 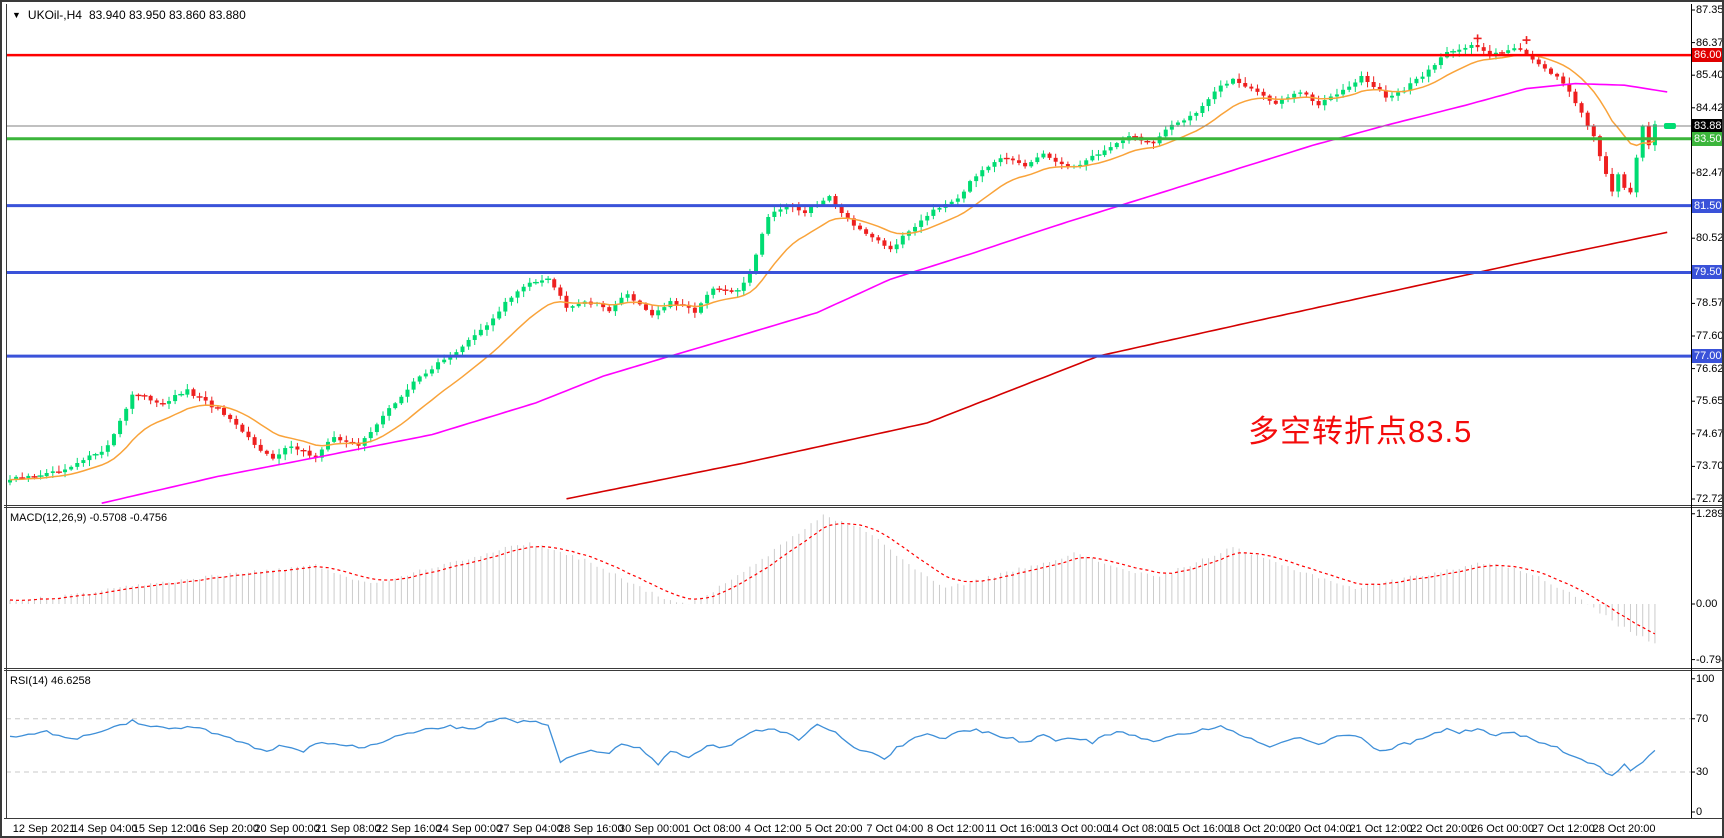 What do you see at coordinates (1199, 829) in the screenshot?
I see `date-tick-label: 15 Oct 16:00` at bounding box center [1199, 829].